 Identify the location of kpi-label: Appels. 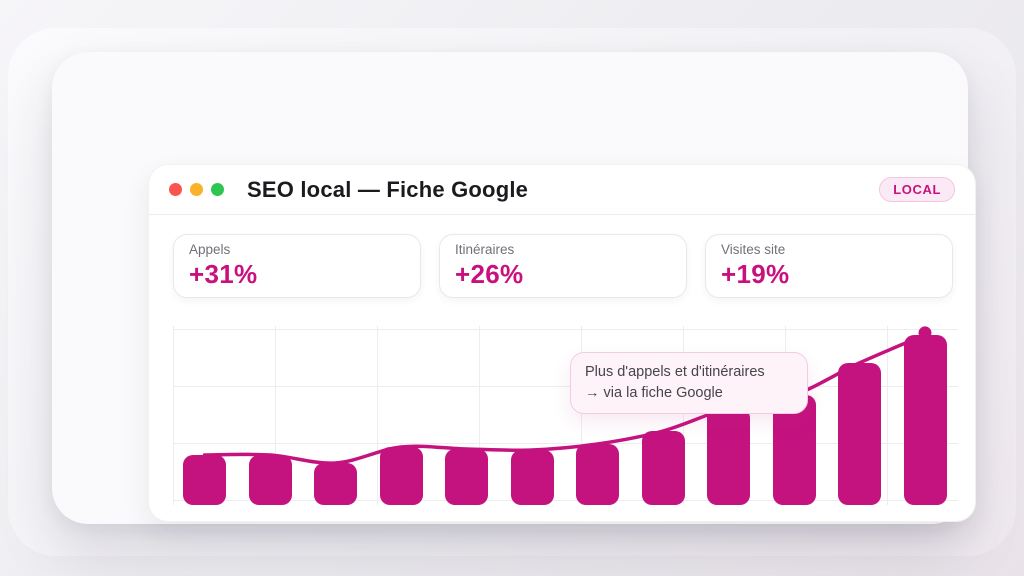
(210, 249).